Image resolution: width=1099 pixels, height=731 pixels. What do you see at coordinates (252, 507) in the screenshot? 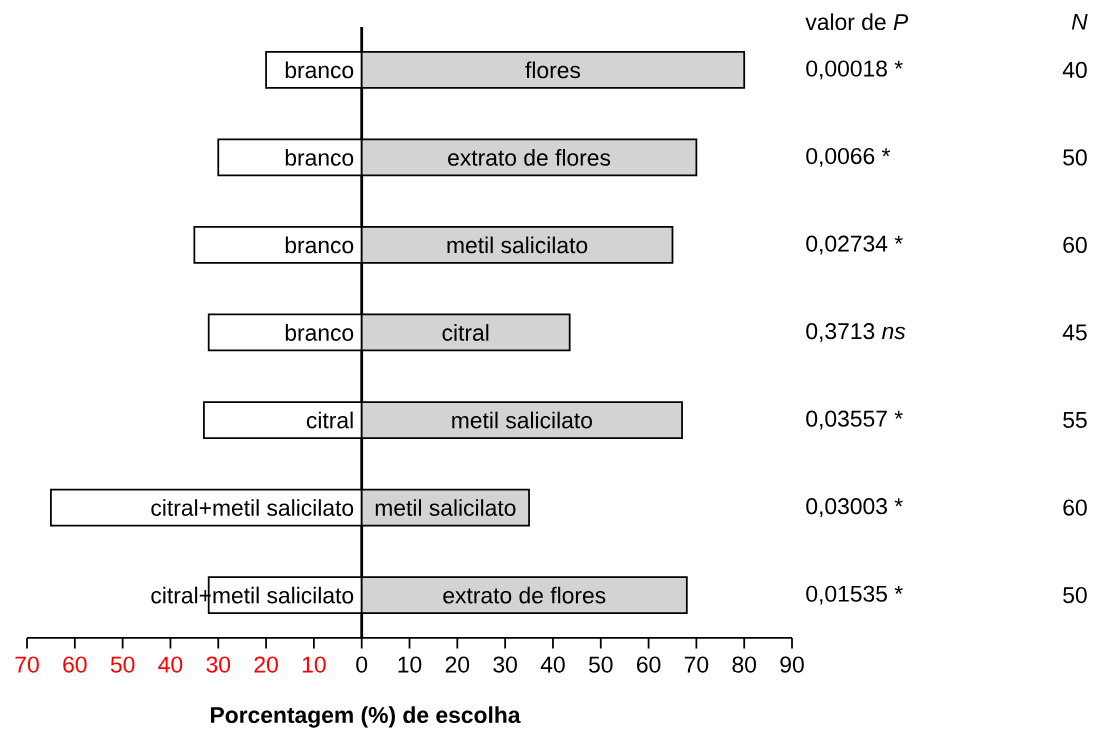
I see `data-label: citral+metil salicilato` at bounding box center [252, 507].